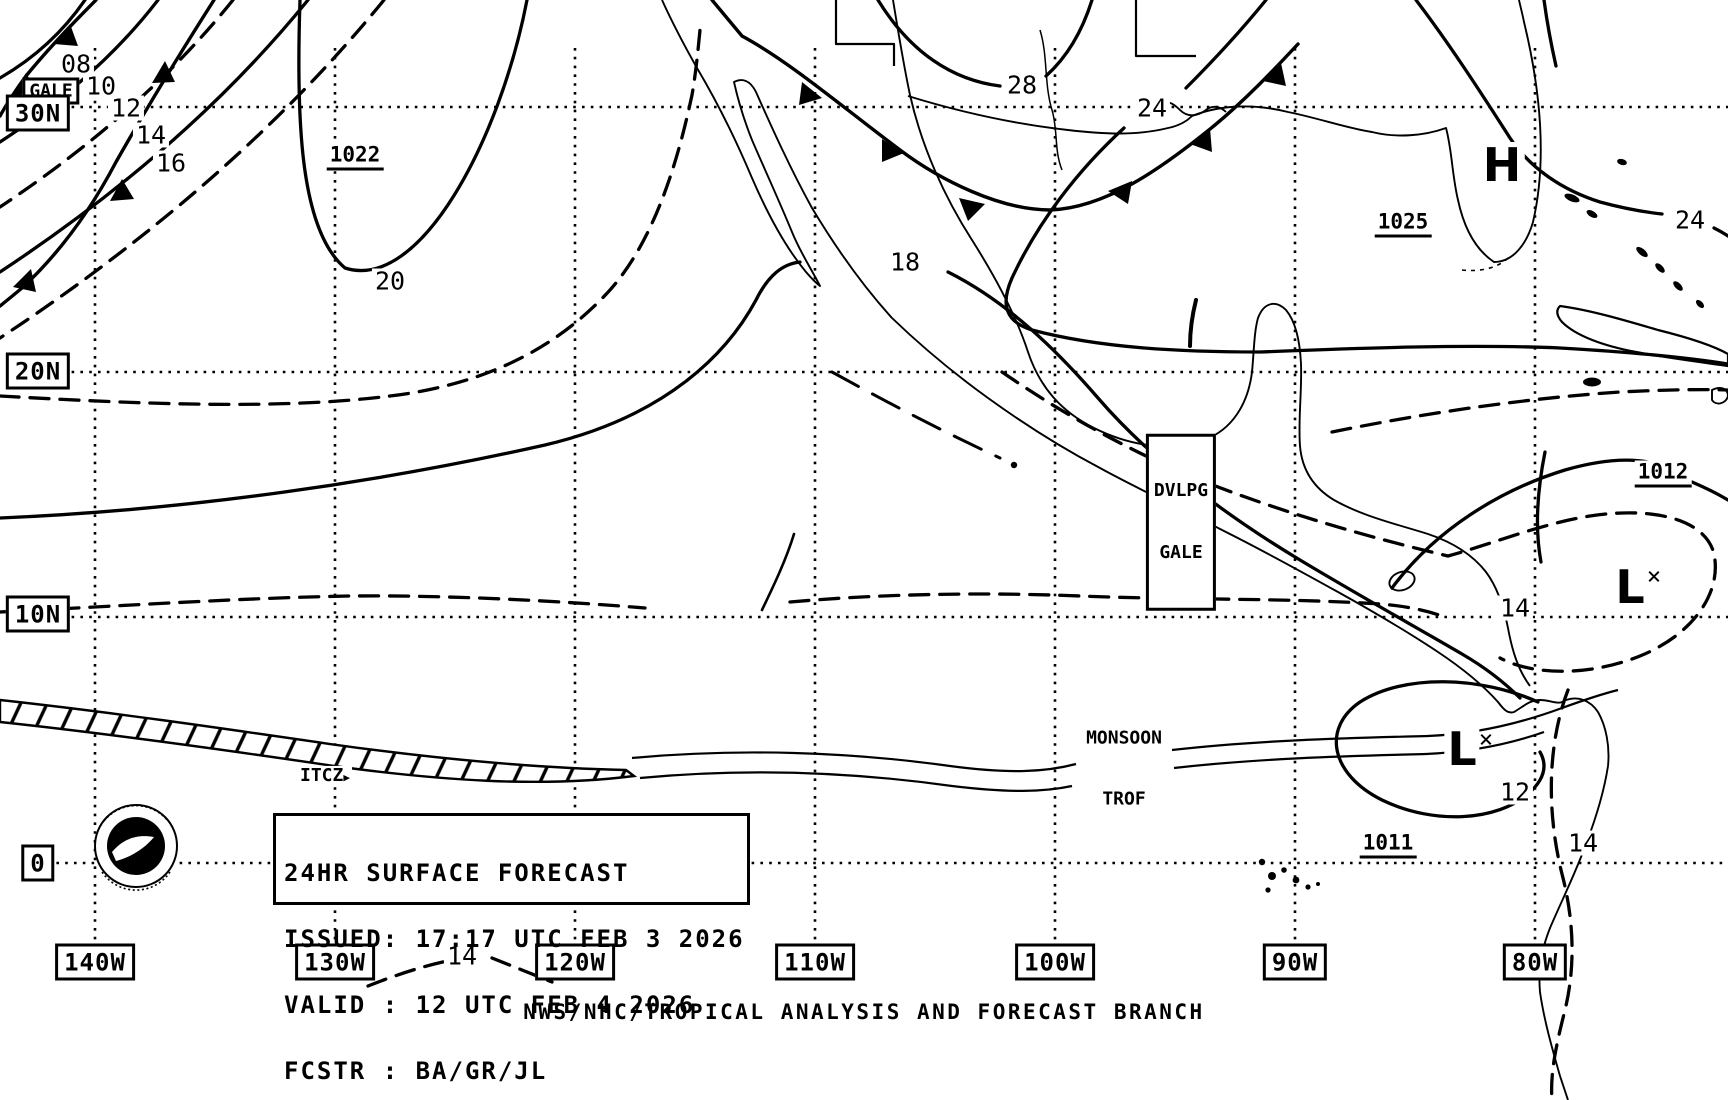 The width and height of the screenshot is (1728, 1100). I want to click on isobar-label-20: 20, so click(390, 281).